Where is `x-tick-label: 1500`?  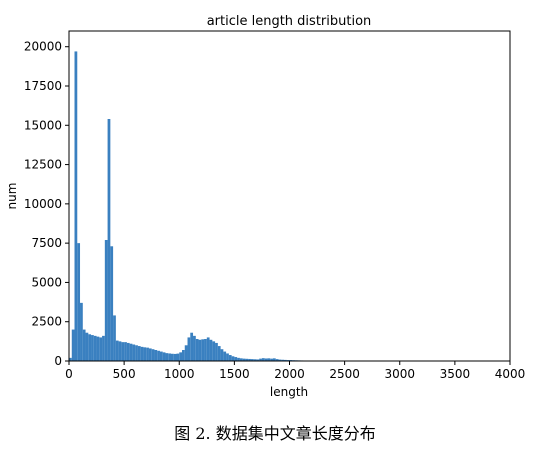 x-tick-label: 1500 is located at coordinates (234, 374).